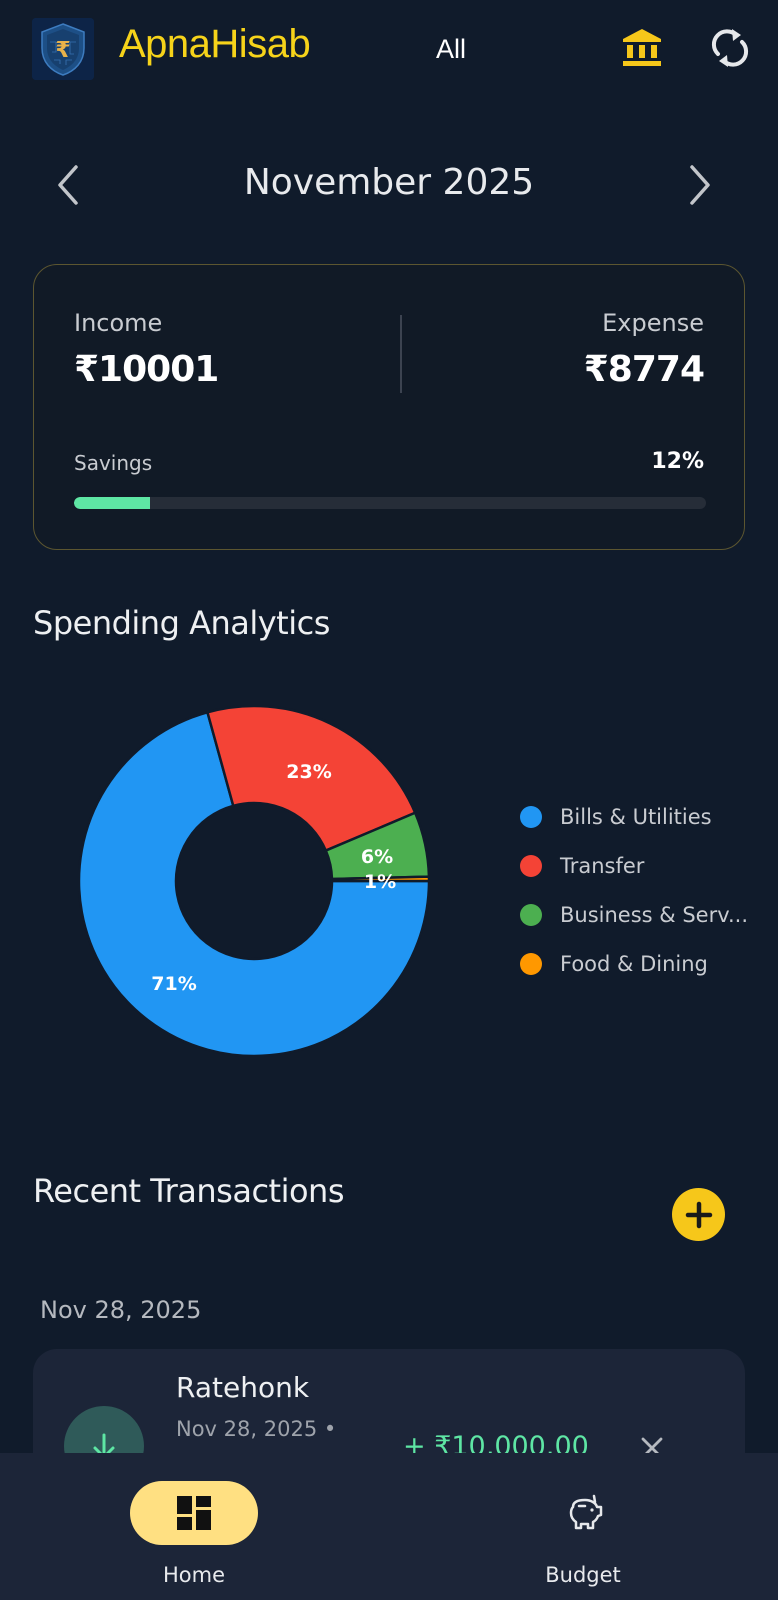 The width and height of the screenshot is (778, 1600). I want to click on slice-percent-label: 71%, so click(173, 984).